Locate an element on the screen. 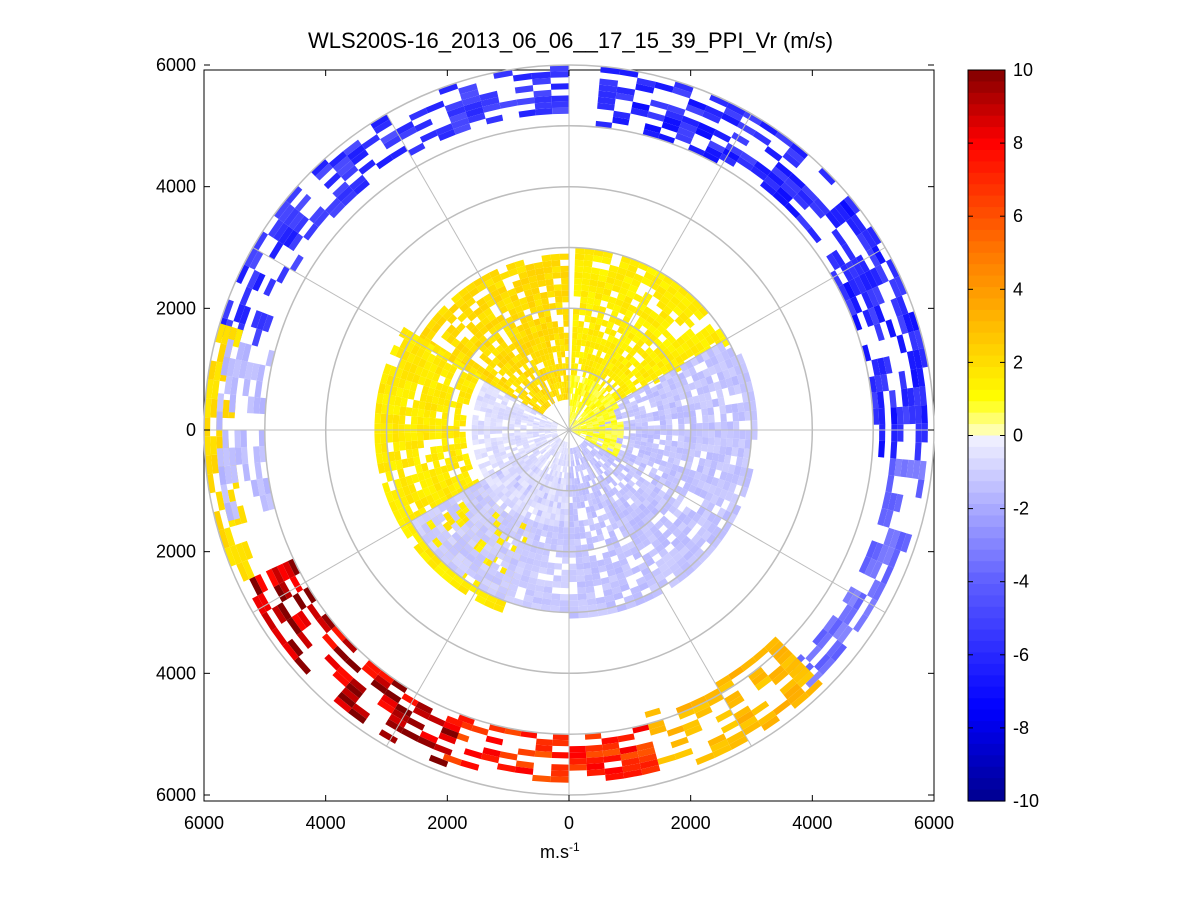 This screenshot has width=1201, height=906. x-axis-label-base: m.s is located at coordinates (554, 852).